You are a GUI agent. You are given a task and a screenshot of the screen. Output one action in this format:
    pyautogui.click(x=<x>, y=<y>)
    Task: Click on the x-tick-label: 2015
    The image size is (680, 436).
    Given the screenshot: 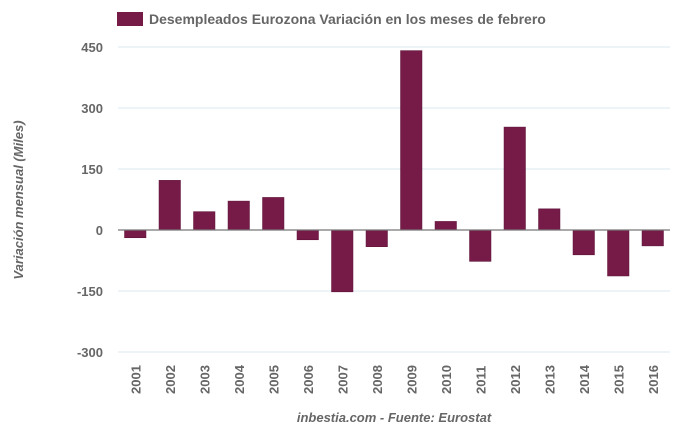 What is the action you would take?
    pyautogui.click(x=618, y=379)
    